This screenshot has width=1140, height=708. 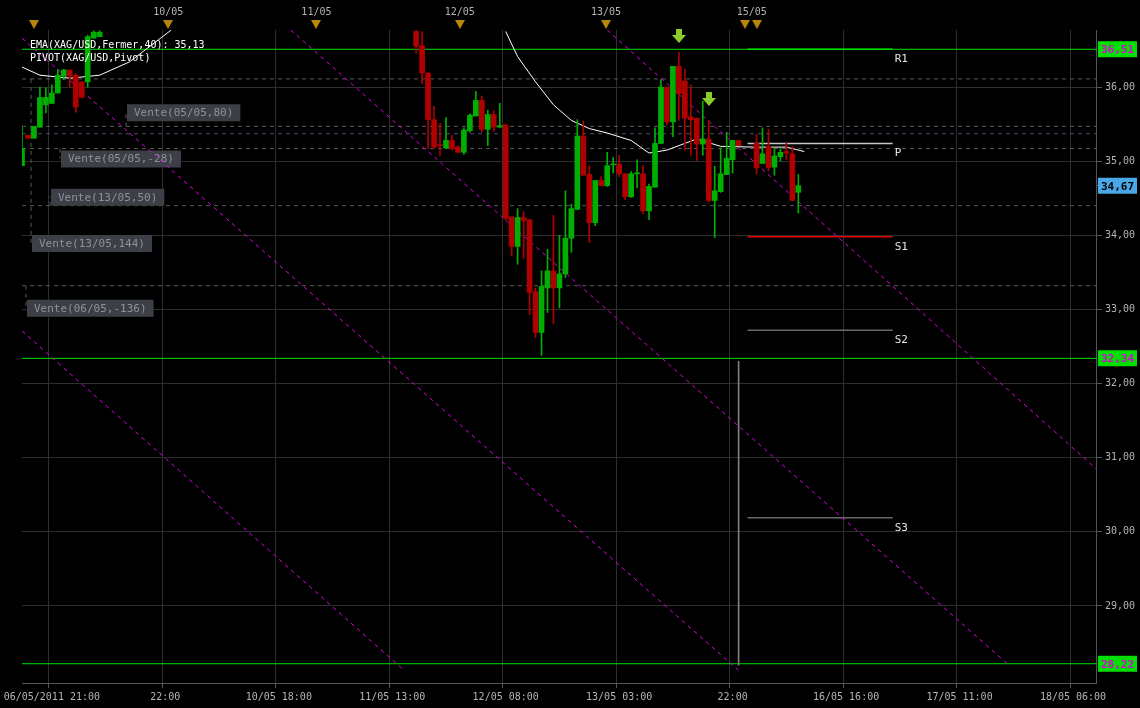 I want to click on y-tick-label: 33,00, so click(x=1120, y=309).